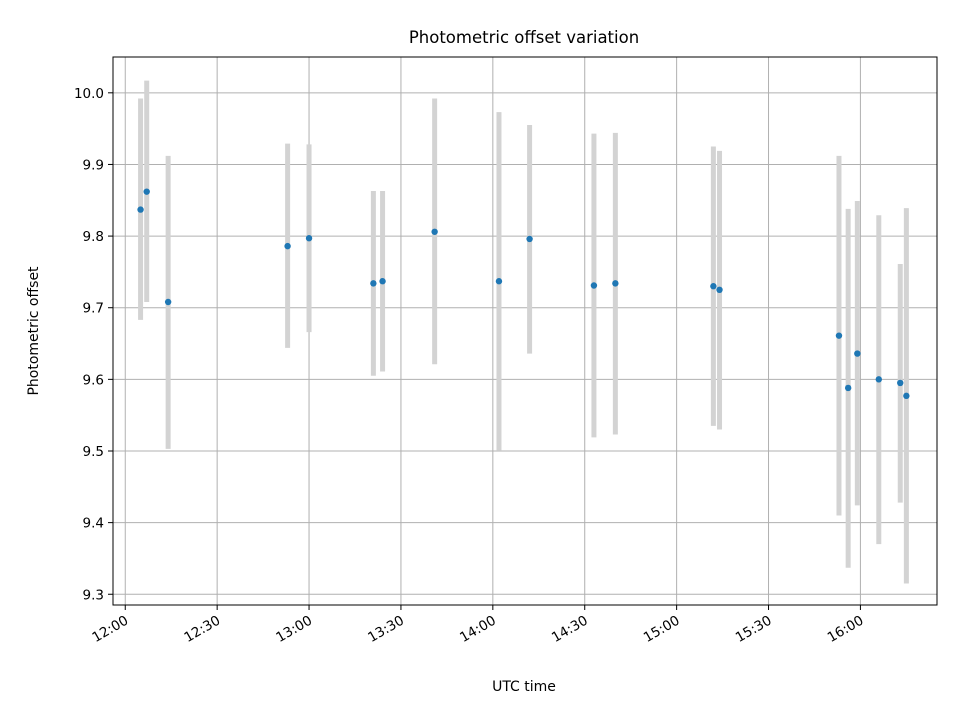 Image resolution: width=960 pixels, height=720 pixels. Describe the element at coordinates (111, 629) in the screenshot. I see `x-tick-label: 12:00` at that location.